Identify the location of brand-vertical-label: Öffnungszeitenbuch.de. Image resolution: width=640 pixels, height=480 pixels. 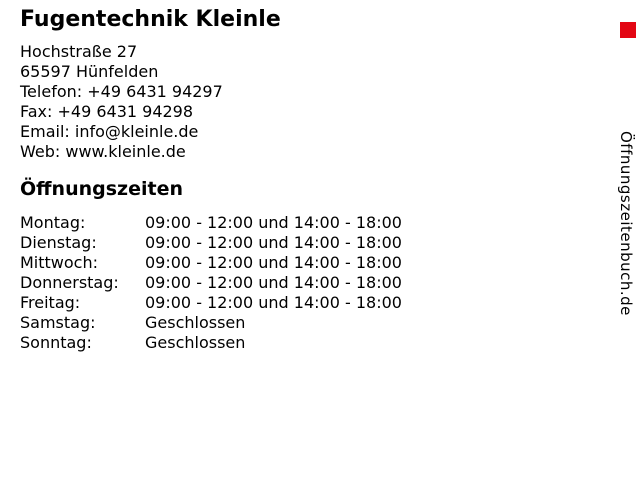
(626, 223).